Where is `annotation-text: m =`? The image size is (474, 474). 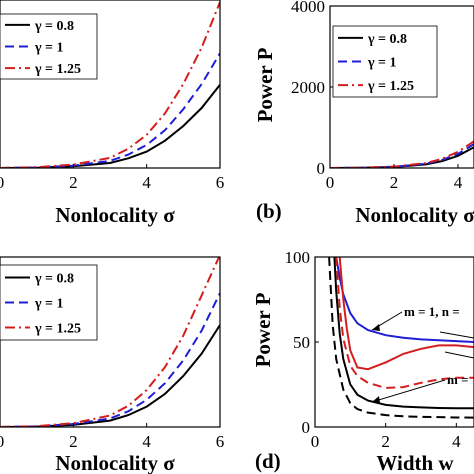 annotation-text: m = is located at coordinates (458, 379).